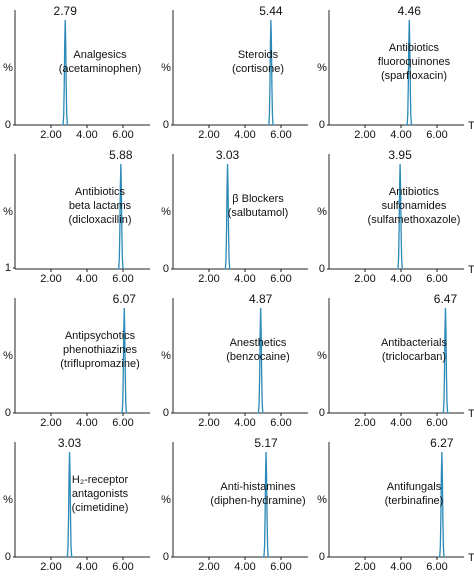 Image resolution: width=474 pixels, height=576 pixels. Describe the element at coordinates (414, 206) in the screenshot. I see `compound-label: sulfonamides` at that location.